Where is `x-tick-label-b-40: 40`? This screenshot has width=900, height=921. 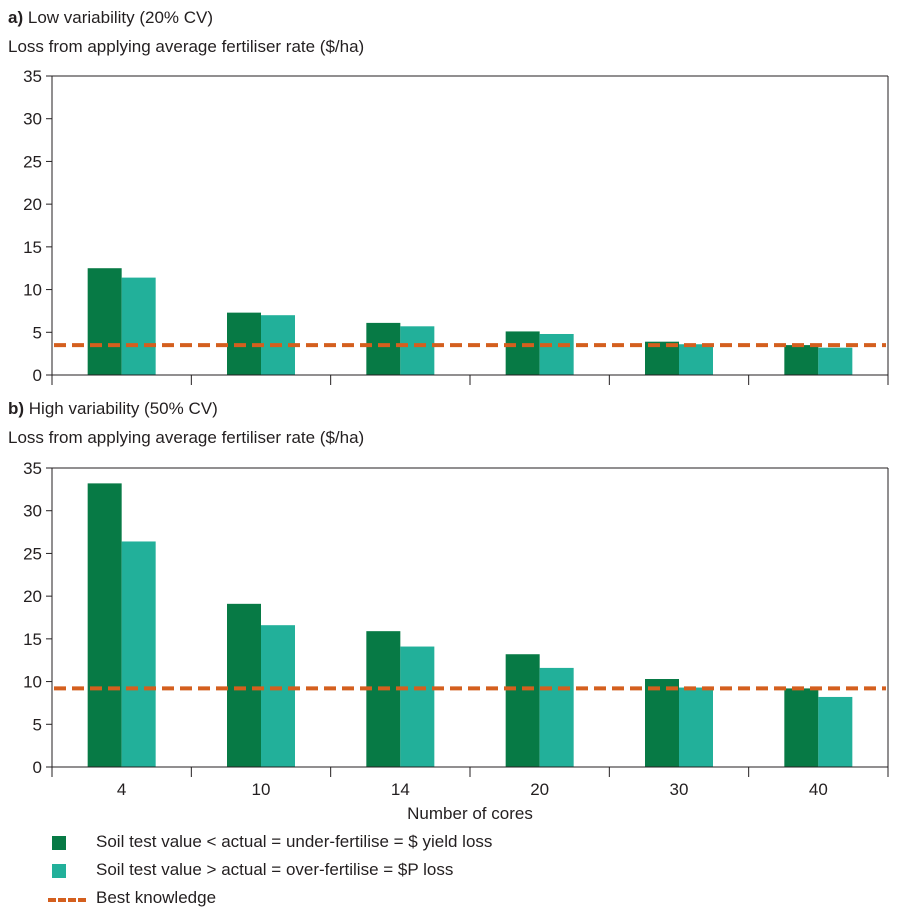
x-tick-label-b-40: 40 is located at coordinates (818, 789).